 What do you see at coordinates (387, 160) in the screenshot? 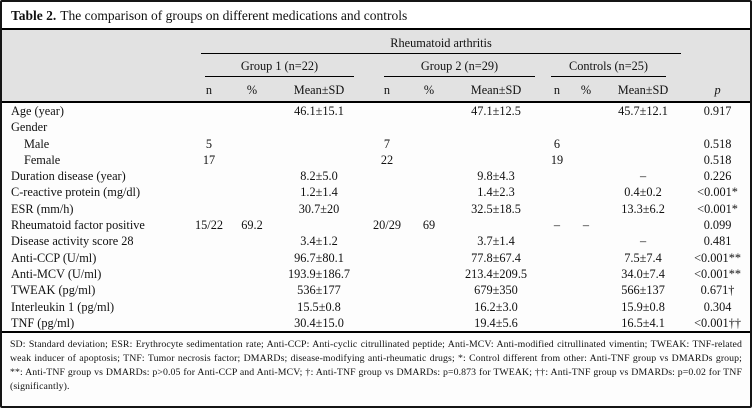
I see `cell: 22` at bounding box center [387, 160].